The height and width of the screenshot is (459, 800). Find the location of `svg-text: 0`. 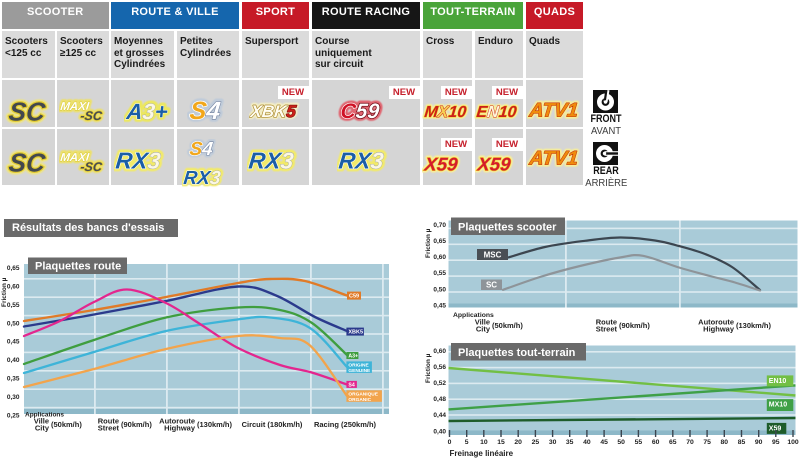

svg-text: 0 is located at coordinates (450, 442).